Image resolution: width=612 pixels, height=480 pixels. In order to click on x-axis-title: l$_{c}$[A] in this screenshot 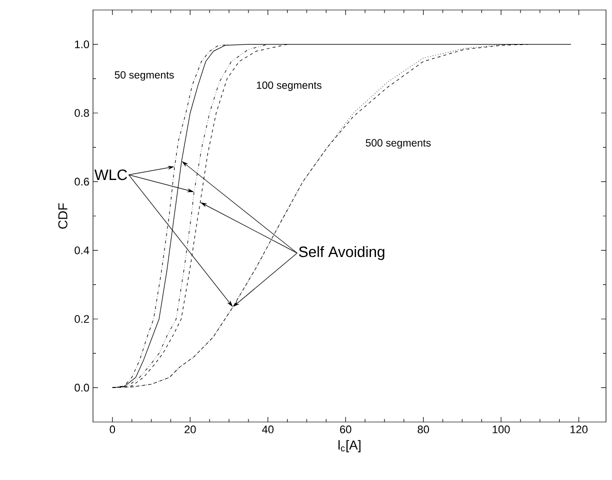, I will do `click(349, 446)`.